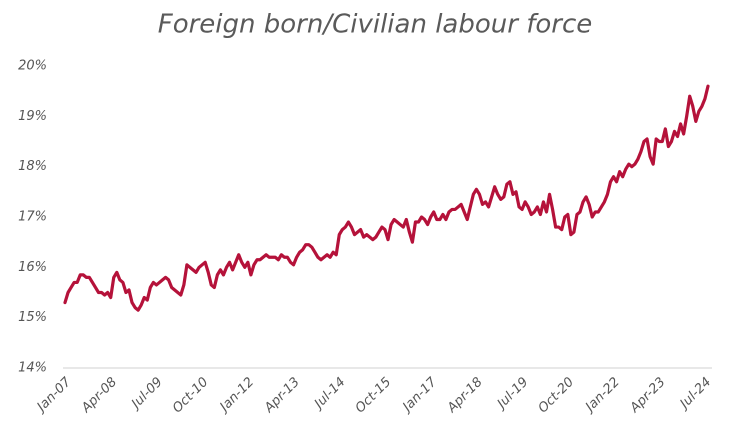 The height and width of the screenshot is (442, 739). I want to click on x-tick-label: Jul-19, so click(512, 394).